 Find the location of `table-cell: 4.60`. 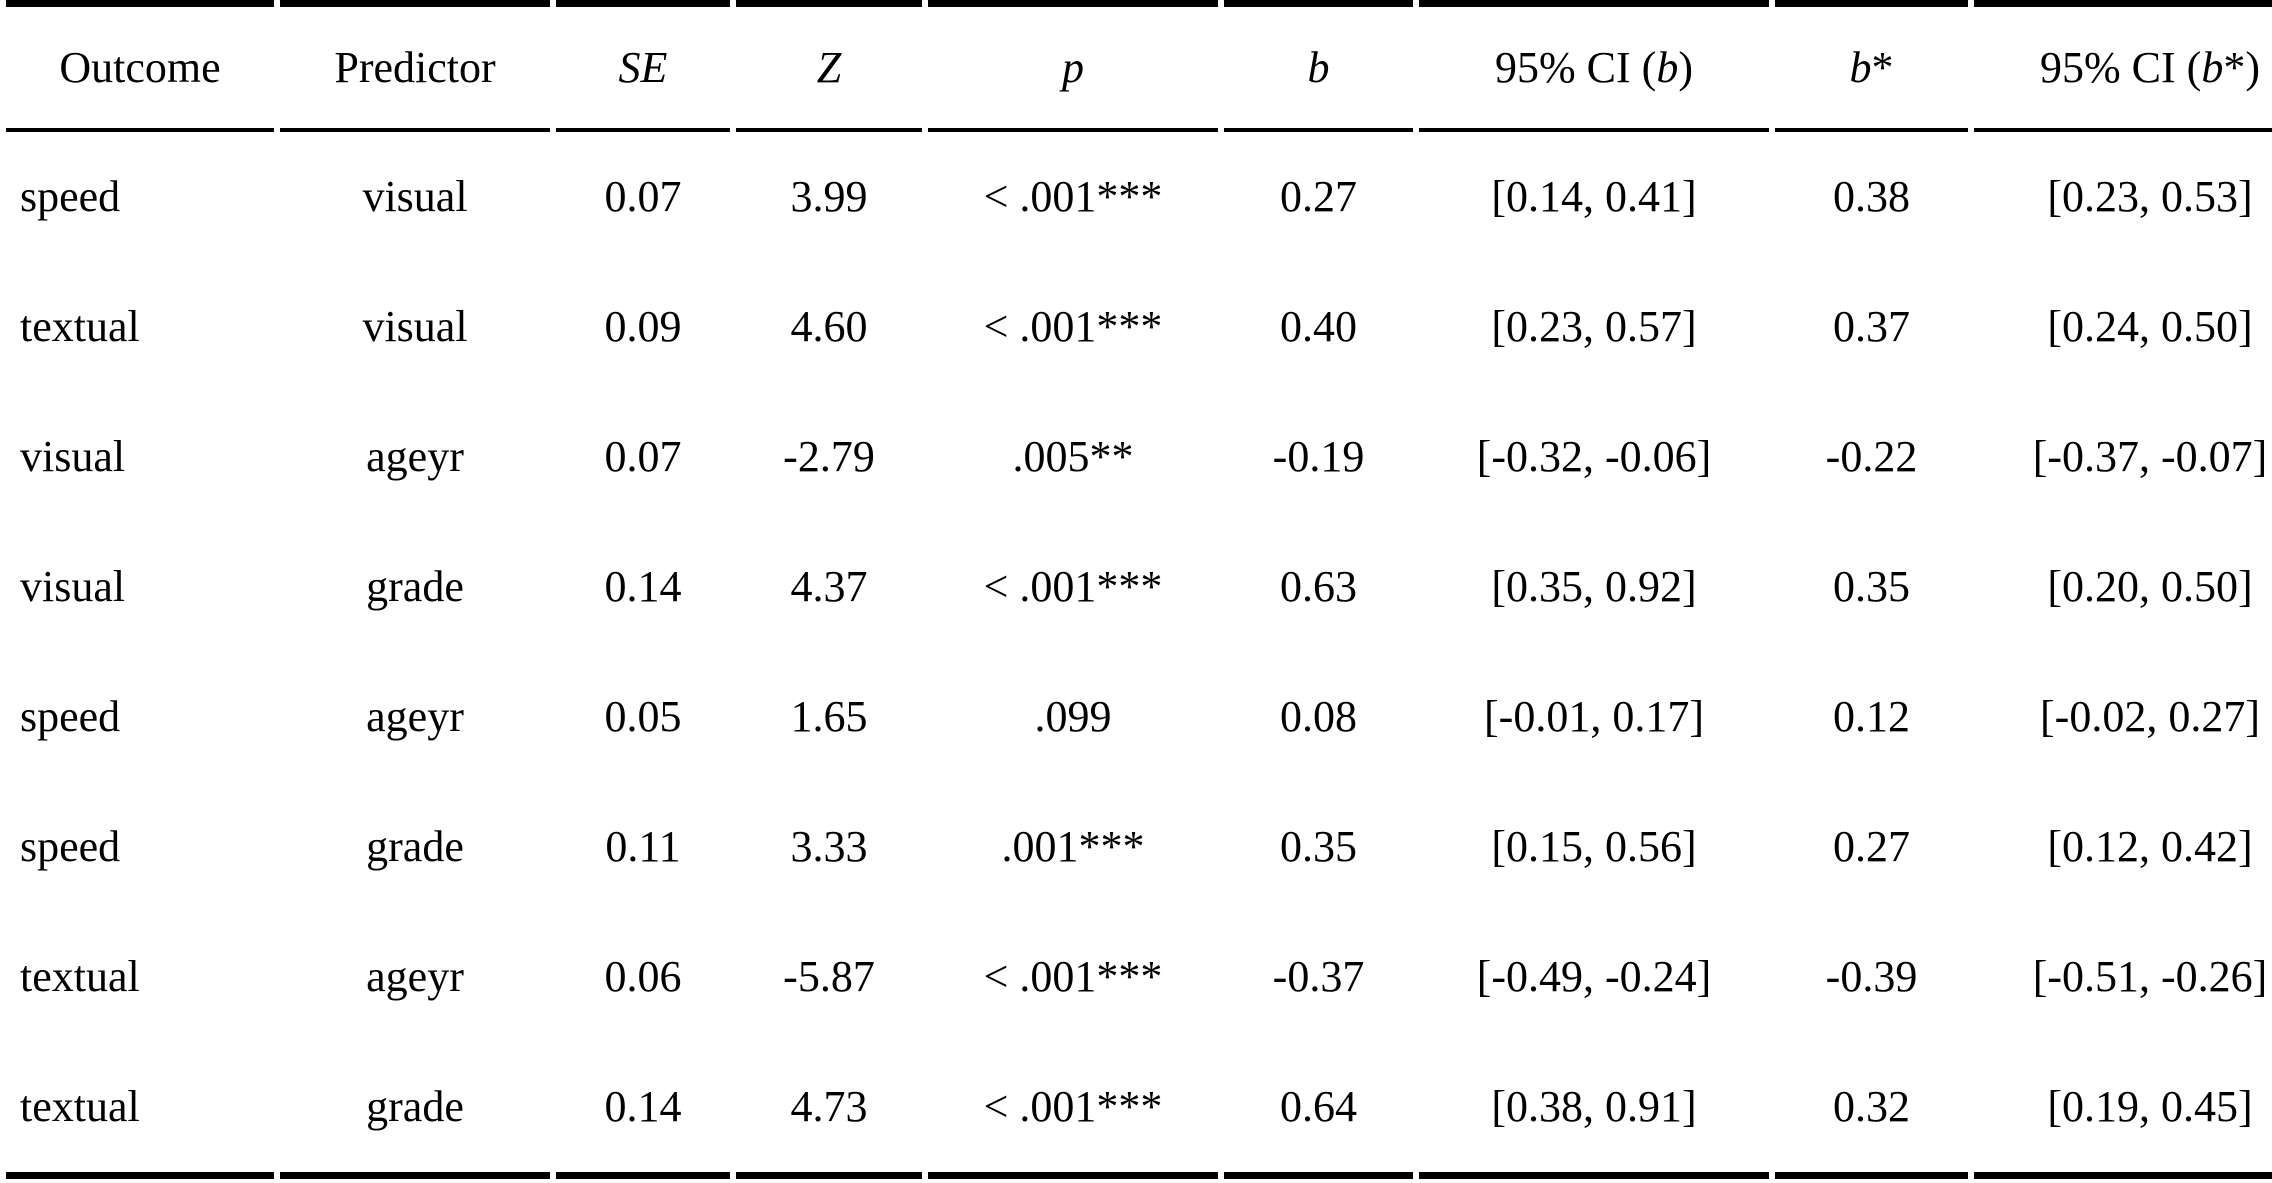

table-cell: 4.60 is located at coordinates (829, 326).